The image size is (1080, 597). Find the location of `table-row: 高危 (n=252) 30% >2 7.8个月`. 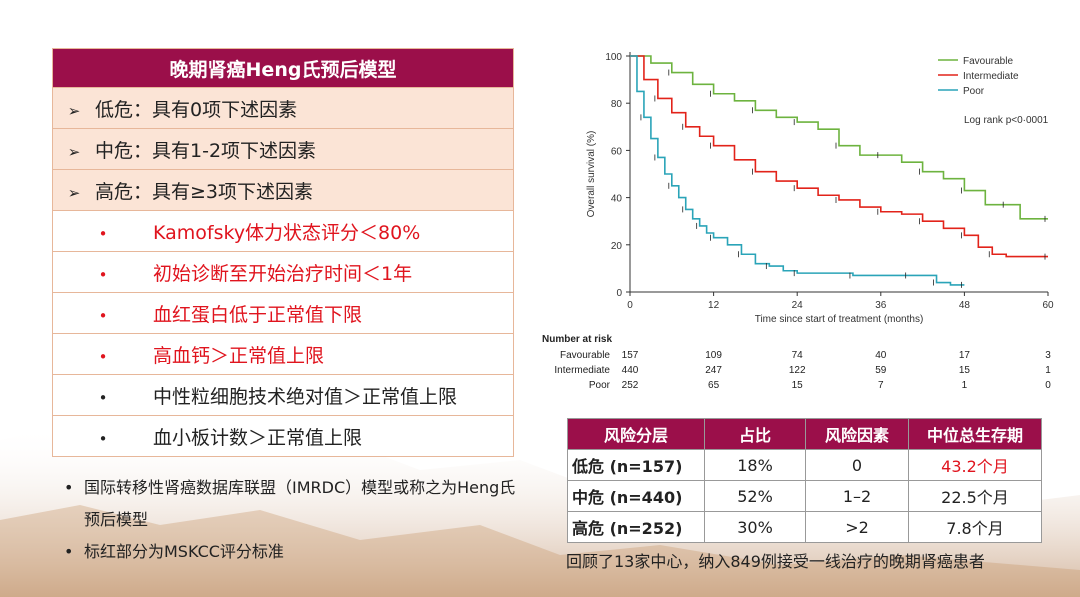

table-row: 高危 (n=252) 30% >2 7.8个月 is located at coordinates (804, 527).